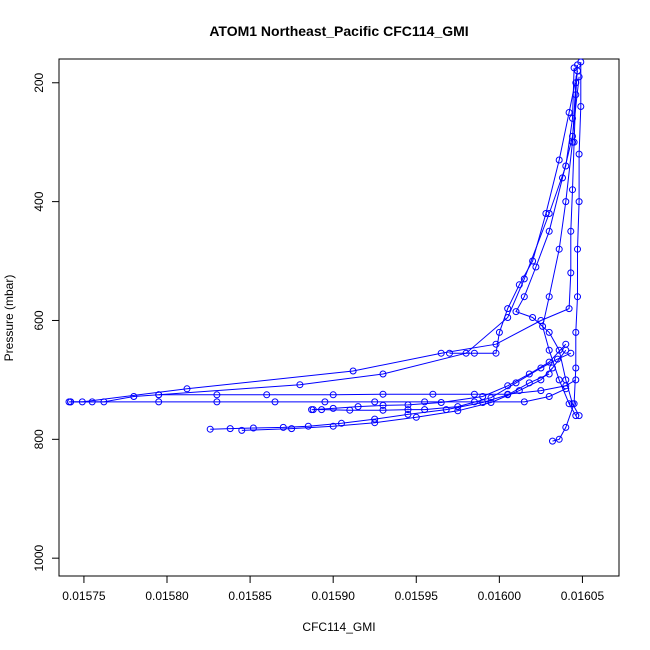 This screenshot has height=650, width=650. What do you see at coordinates (250, 596) in the screenshot?
I see `x-tick-label: 0.01585` at bounding box center [250, 596].